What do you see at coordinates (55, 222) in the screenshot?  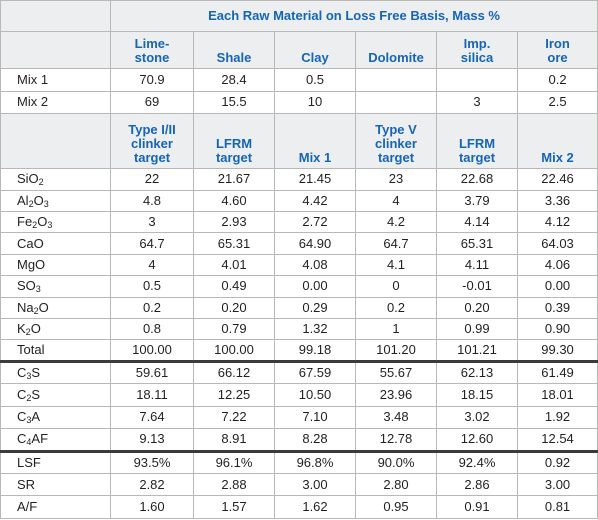 I see `row-label: Fe2O3` at bounding box center [55, 222].